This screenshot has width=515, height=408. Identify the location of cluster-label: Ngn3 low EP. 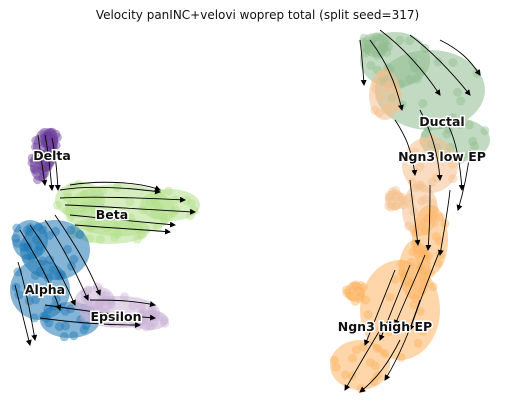
(442, 156).